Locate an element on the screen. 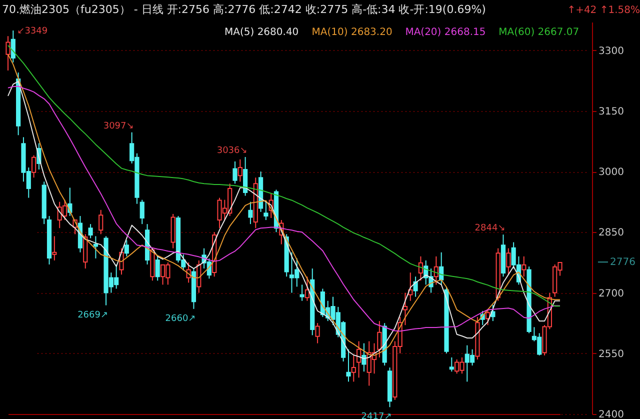  annotation: 2669↗ is located at coordinates (93, 315).